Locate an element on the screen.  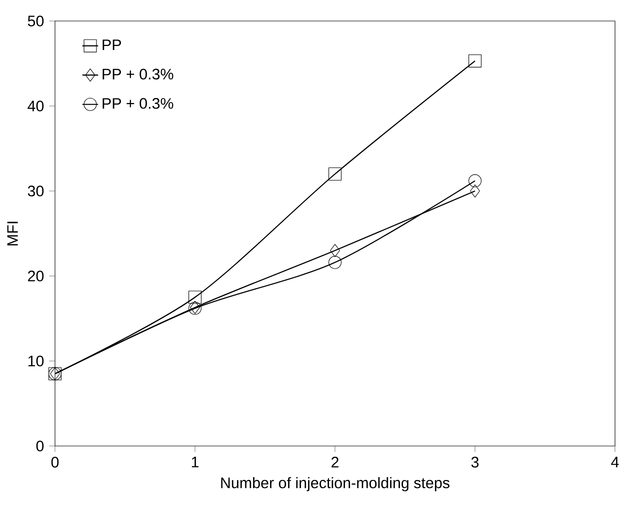
x-tick-label: 3 is located at coordinates (475, 462).